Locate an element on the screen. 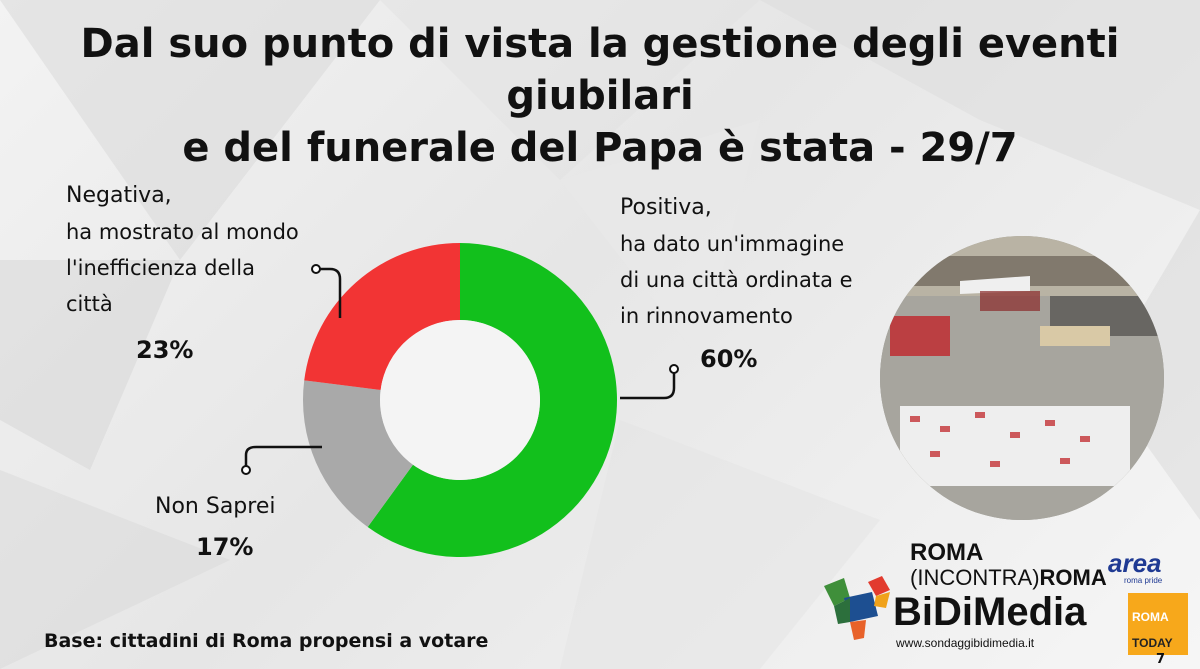 This screenshot has height=669, width=1200. roma-today-logo: ROMA TODAY is located at coordinates (1158, 624).